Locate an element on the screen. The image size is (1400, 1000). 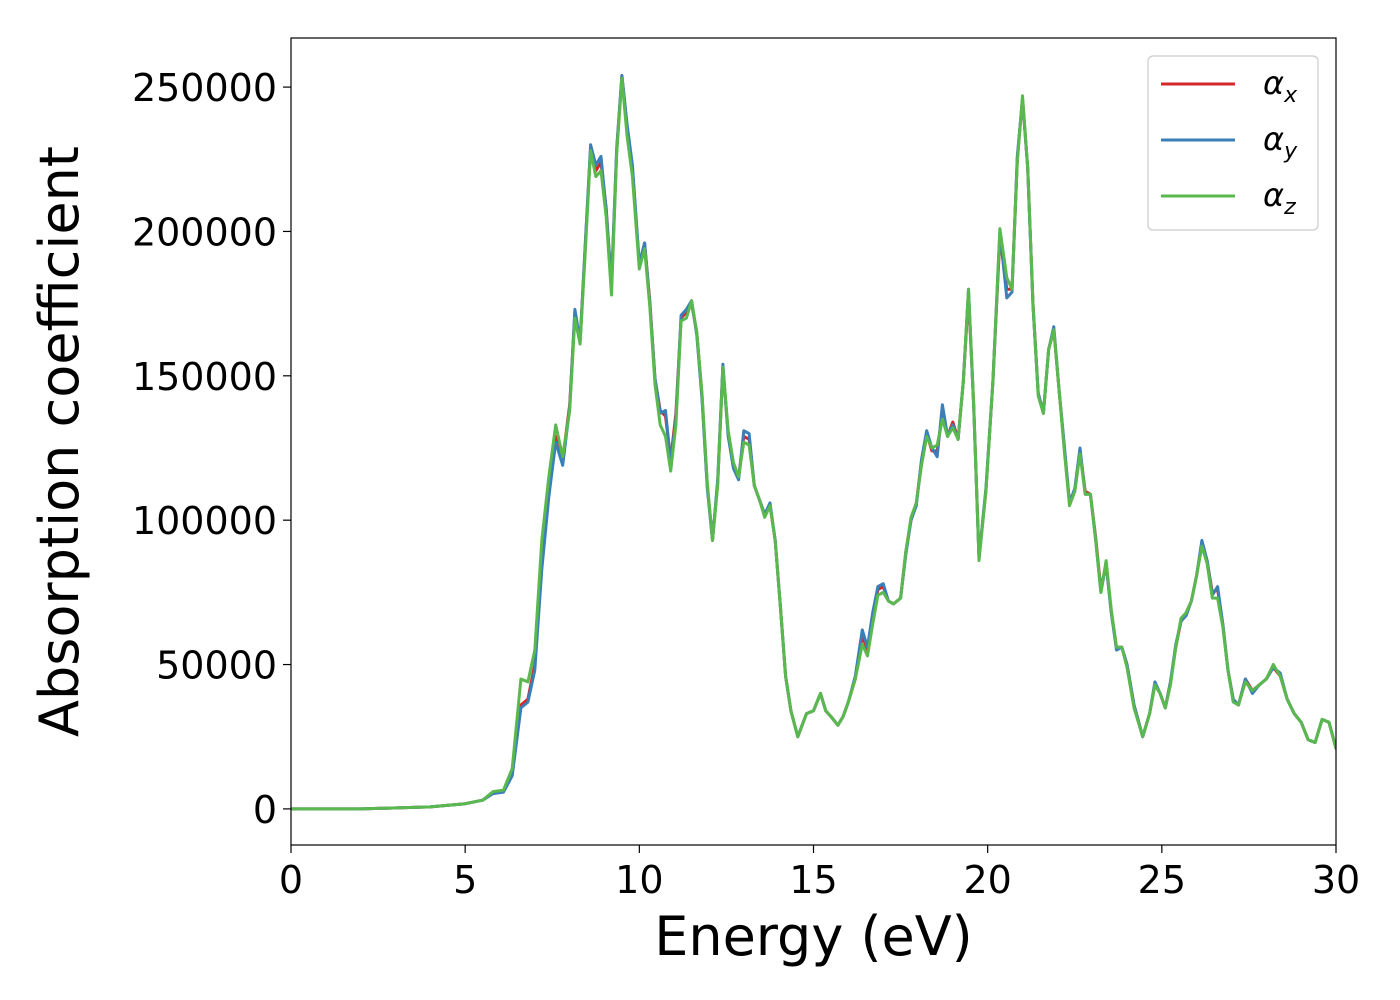
y-tick-label: 150000 is located at coordinates (204, 377).